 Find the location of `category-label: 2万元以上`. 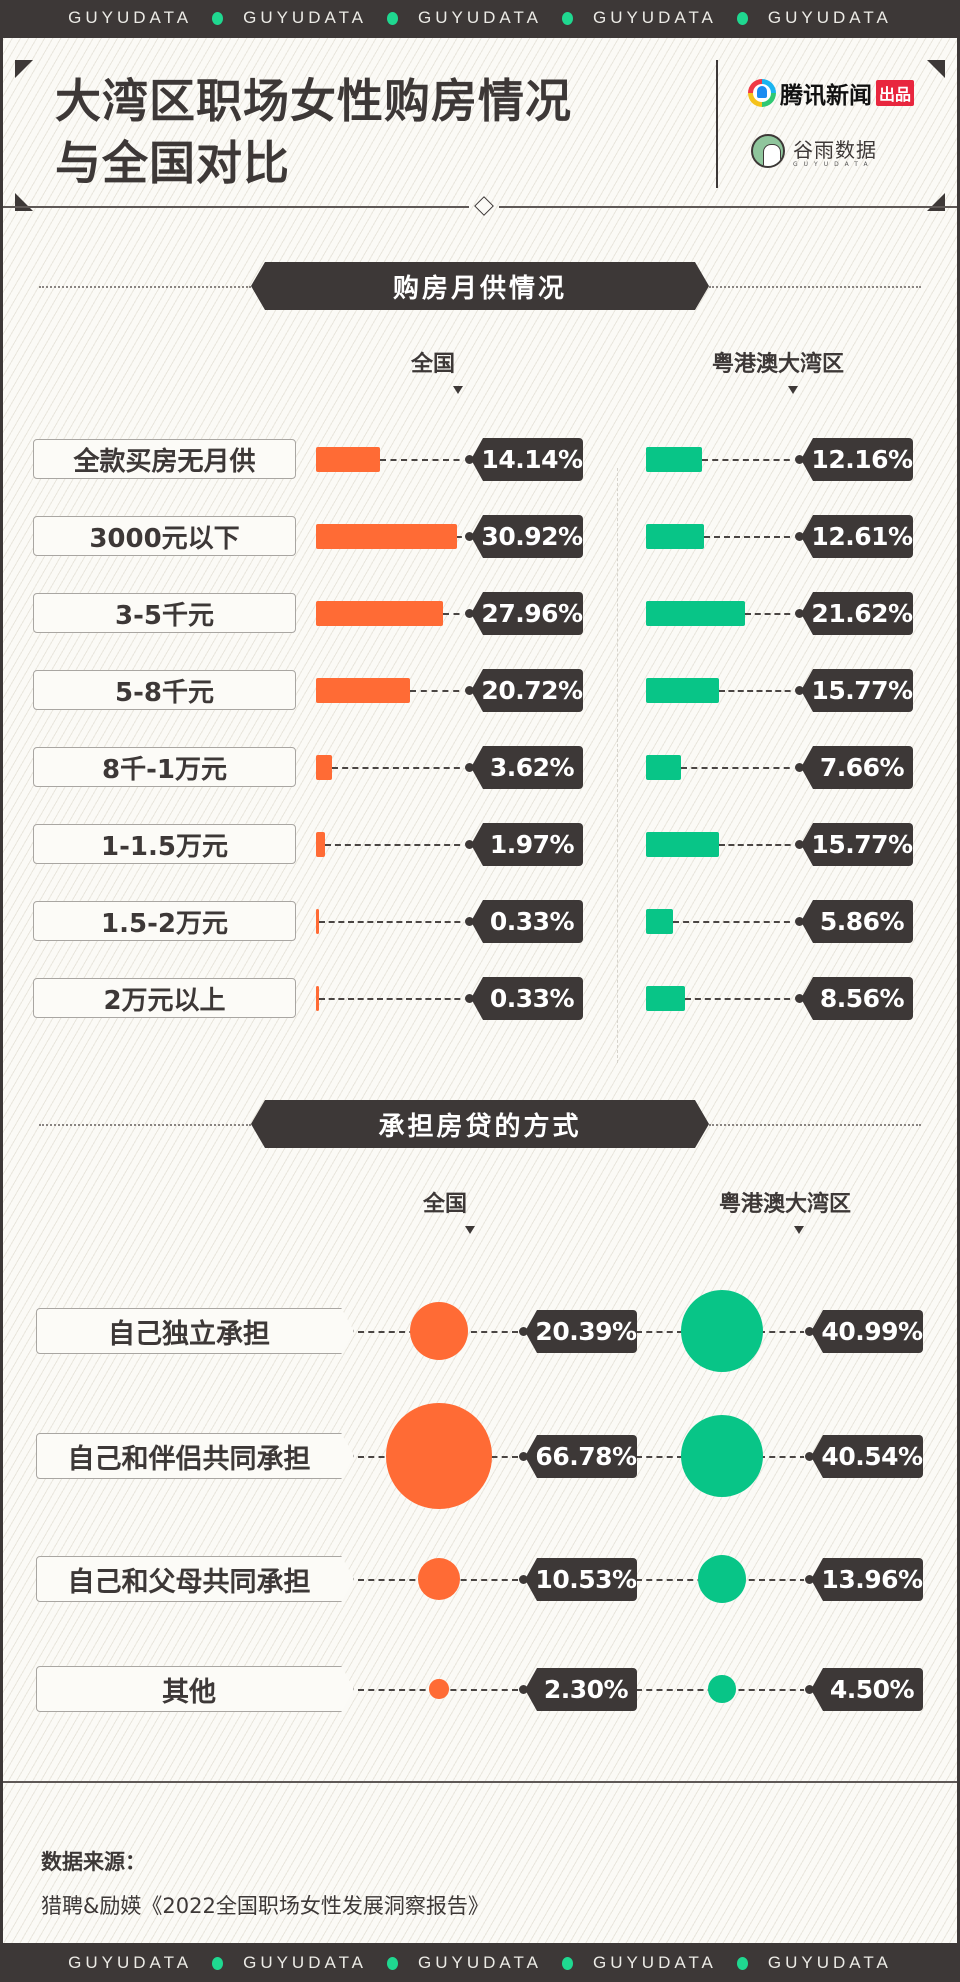

category-label: 2万元以上 is located at coordinates (164, 998).